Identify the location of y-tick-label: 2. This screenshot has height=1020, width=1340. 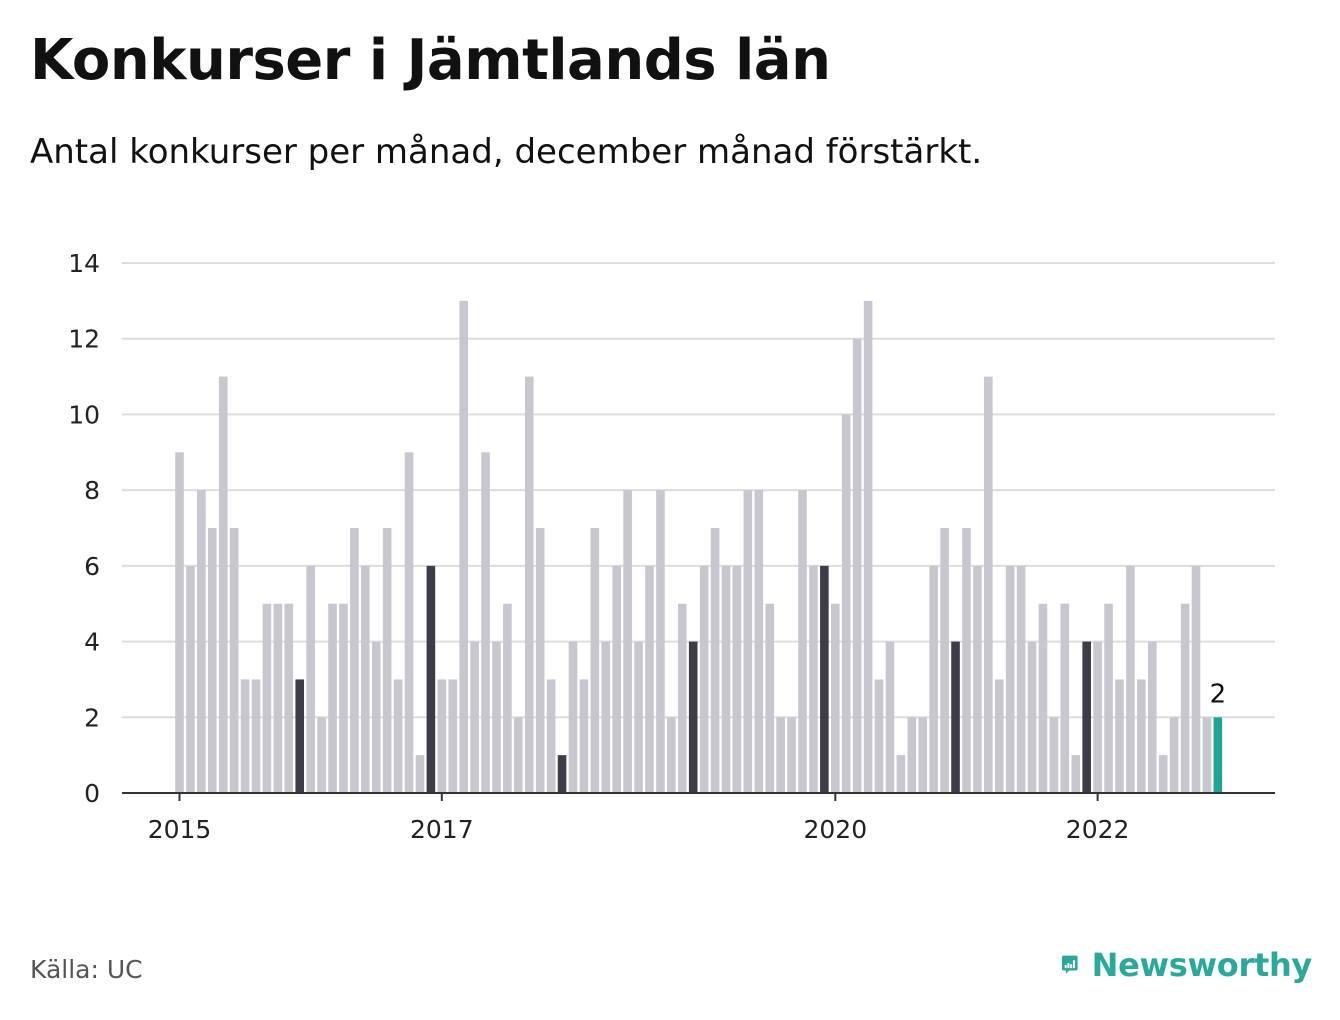
(92, 717).